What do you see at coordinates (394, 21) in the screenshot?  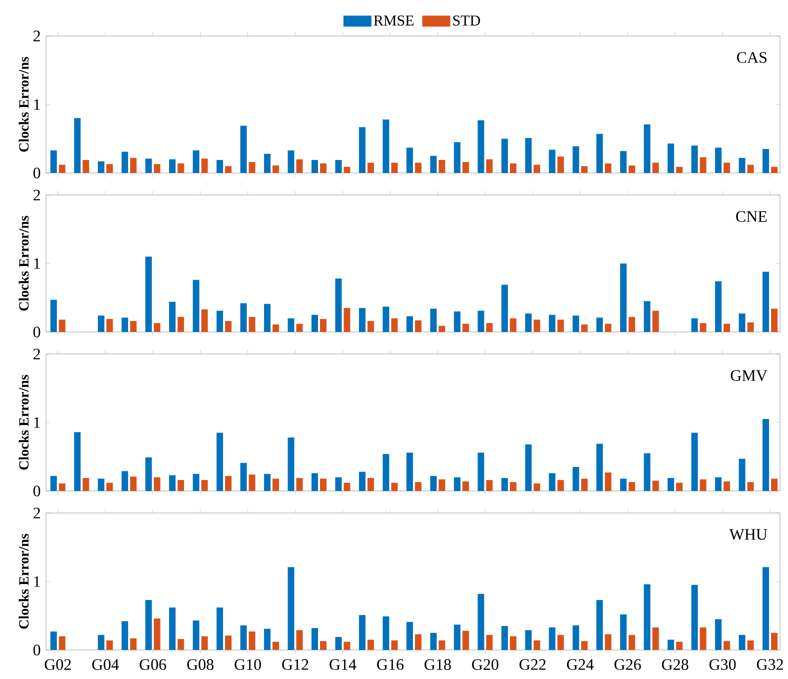 I see `legend-label: RMSE` at bounding box center [394, 21].